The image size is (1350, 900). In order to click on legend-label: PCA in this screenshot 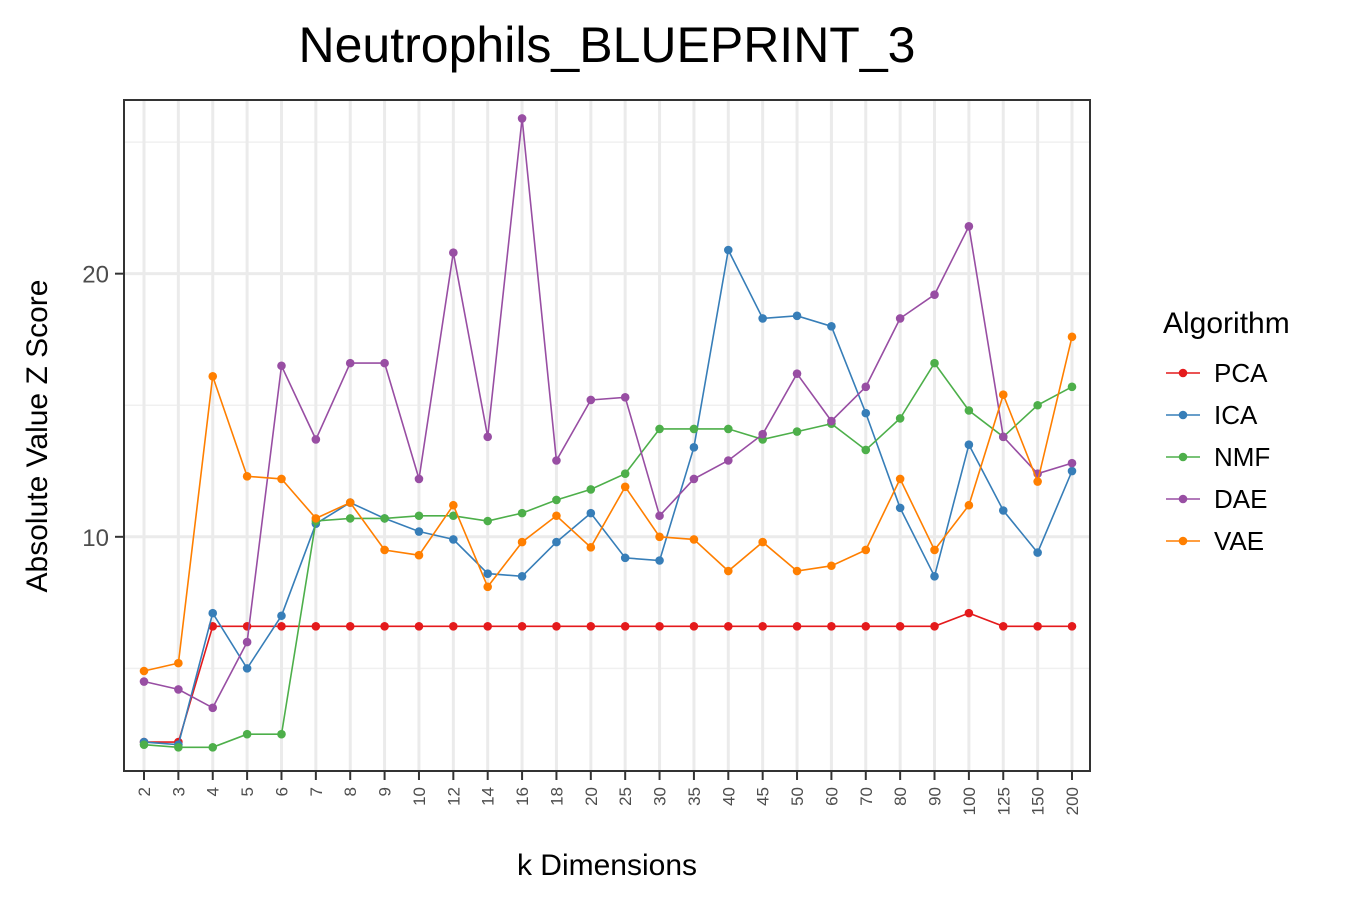, I will do `click(1241, 373)`.